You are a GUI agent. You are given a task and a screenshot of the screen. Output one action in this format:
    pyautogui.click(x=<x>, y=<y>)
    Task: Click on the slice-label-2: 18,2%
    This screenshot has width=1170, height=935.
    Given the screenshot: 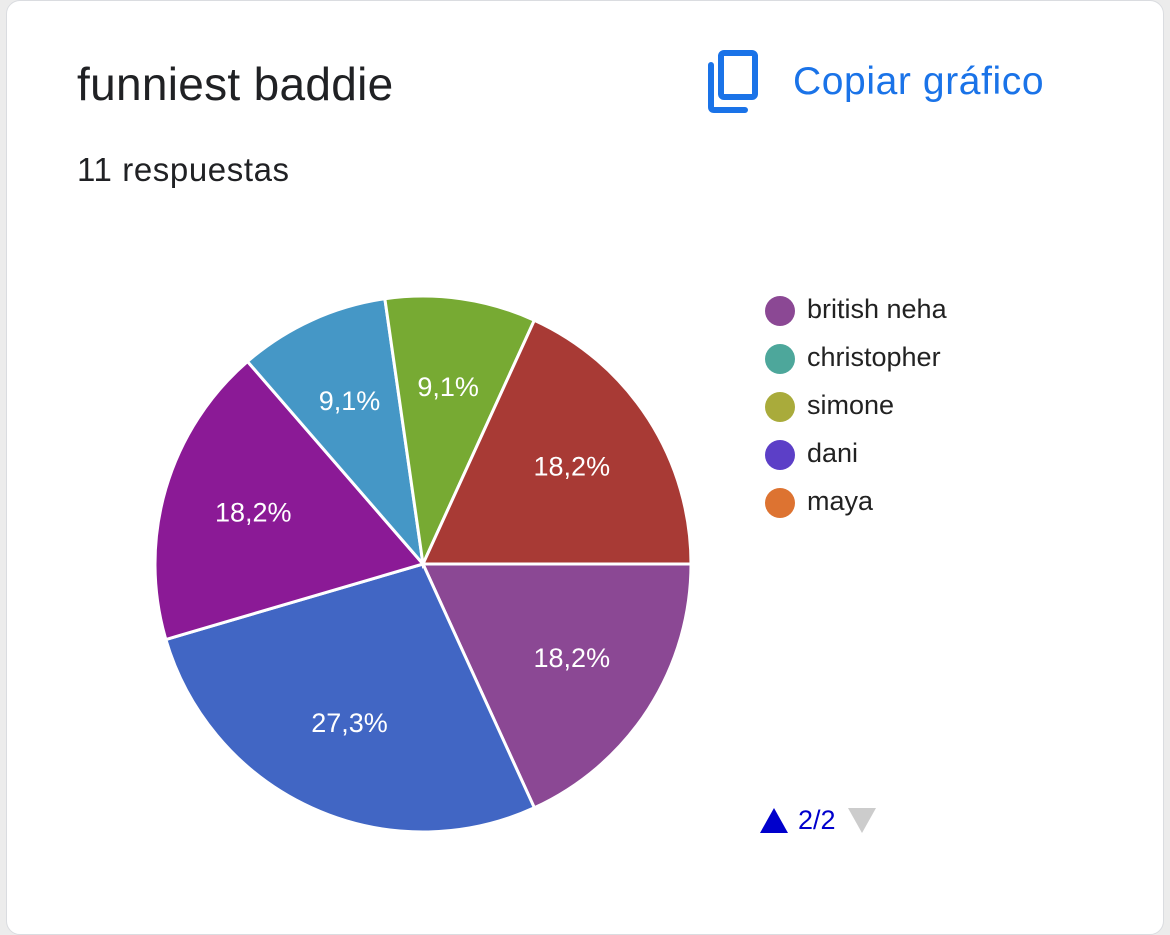 What is the action you would take?
    pyautogui.click(x=253, y=512)
    